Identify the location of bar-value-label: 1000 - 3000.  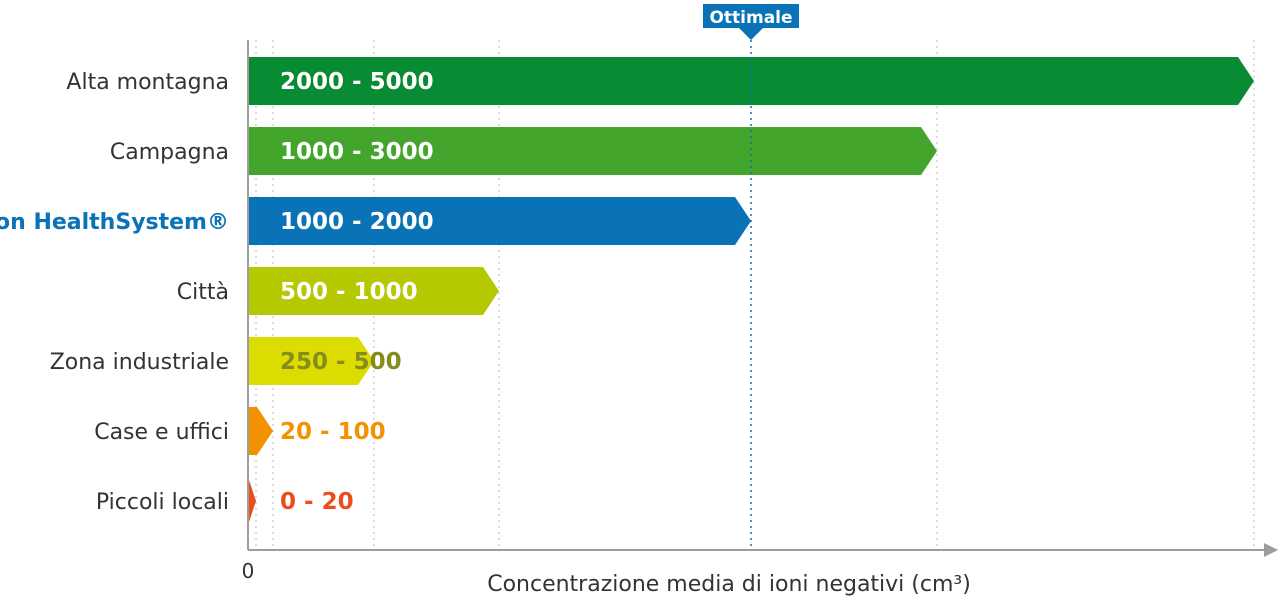
(357, 152).